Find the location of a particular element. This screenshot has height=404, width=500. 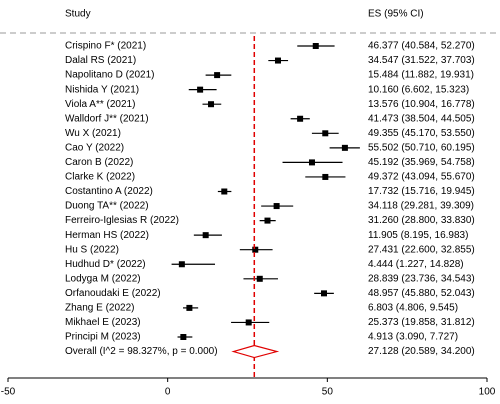

study-label: Caron B (2022) is located at coordinates (99, 162).